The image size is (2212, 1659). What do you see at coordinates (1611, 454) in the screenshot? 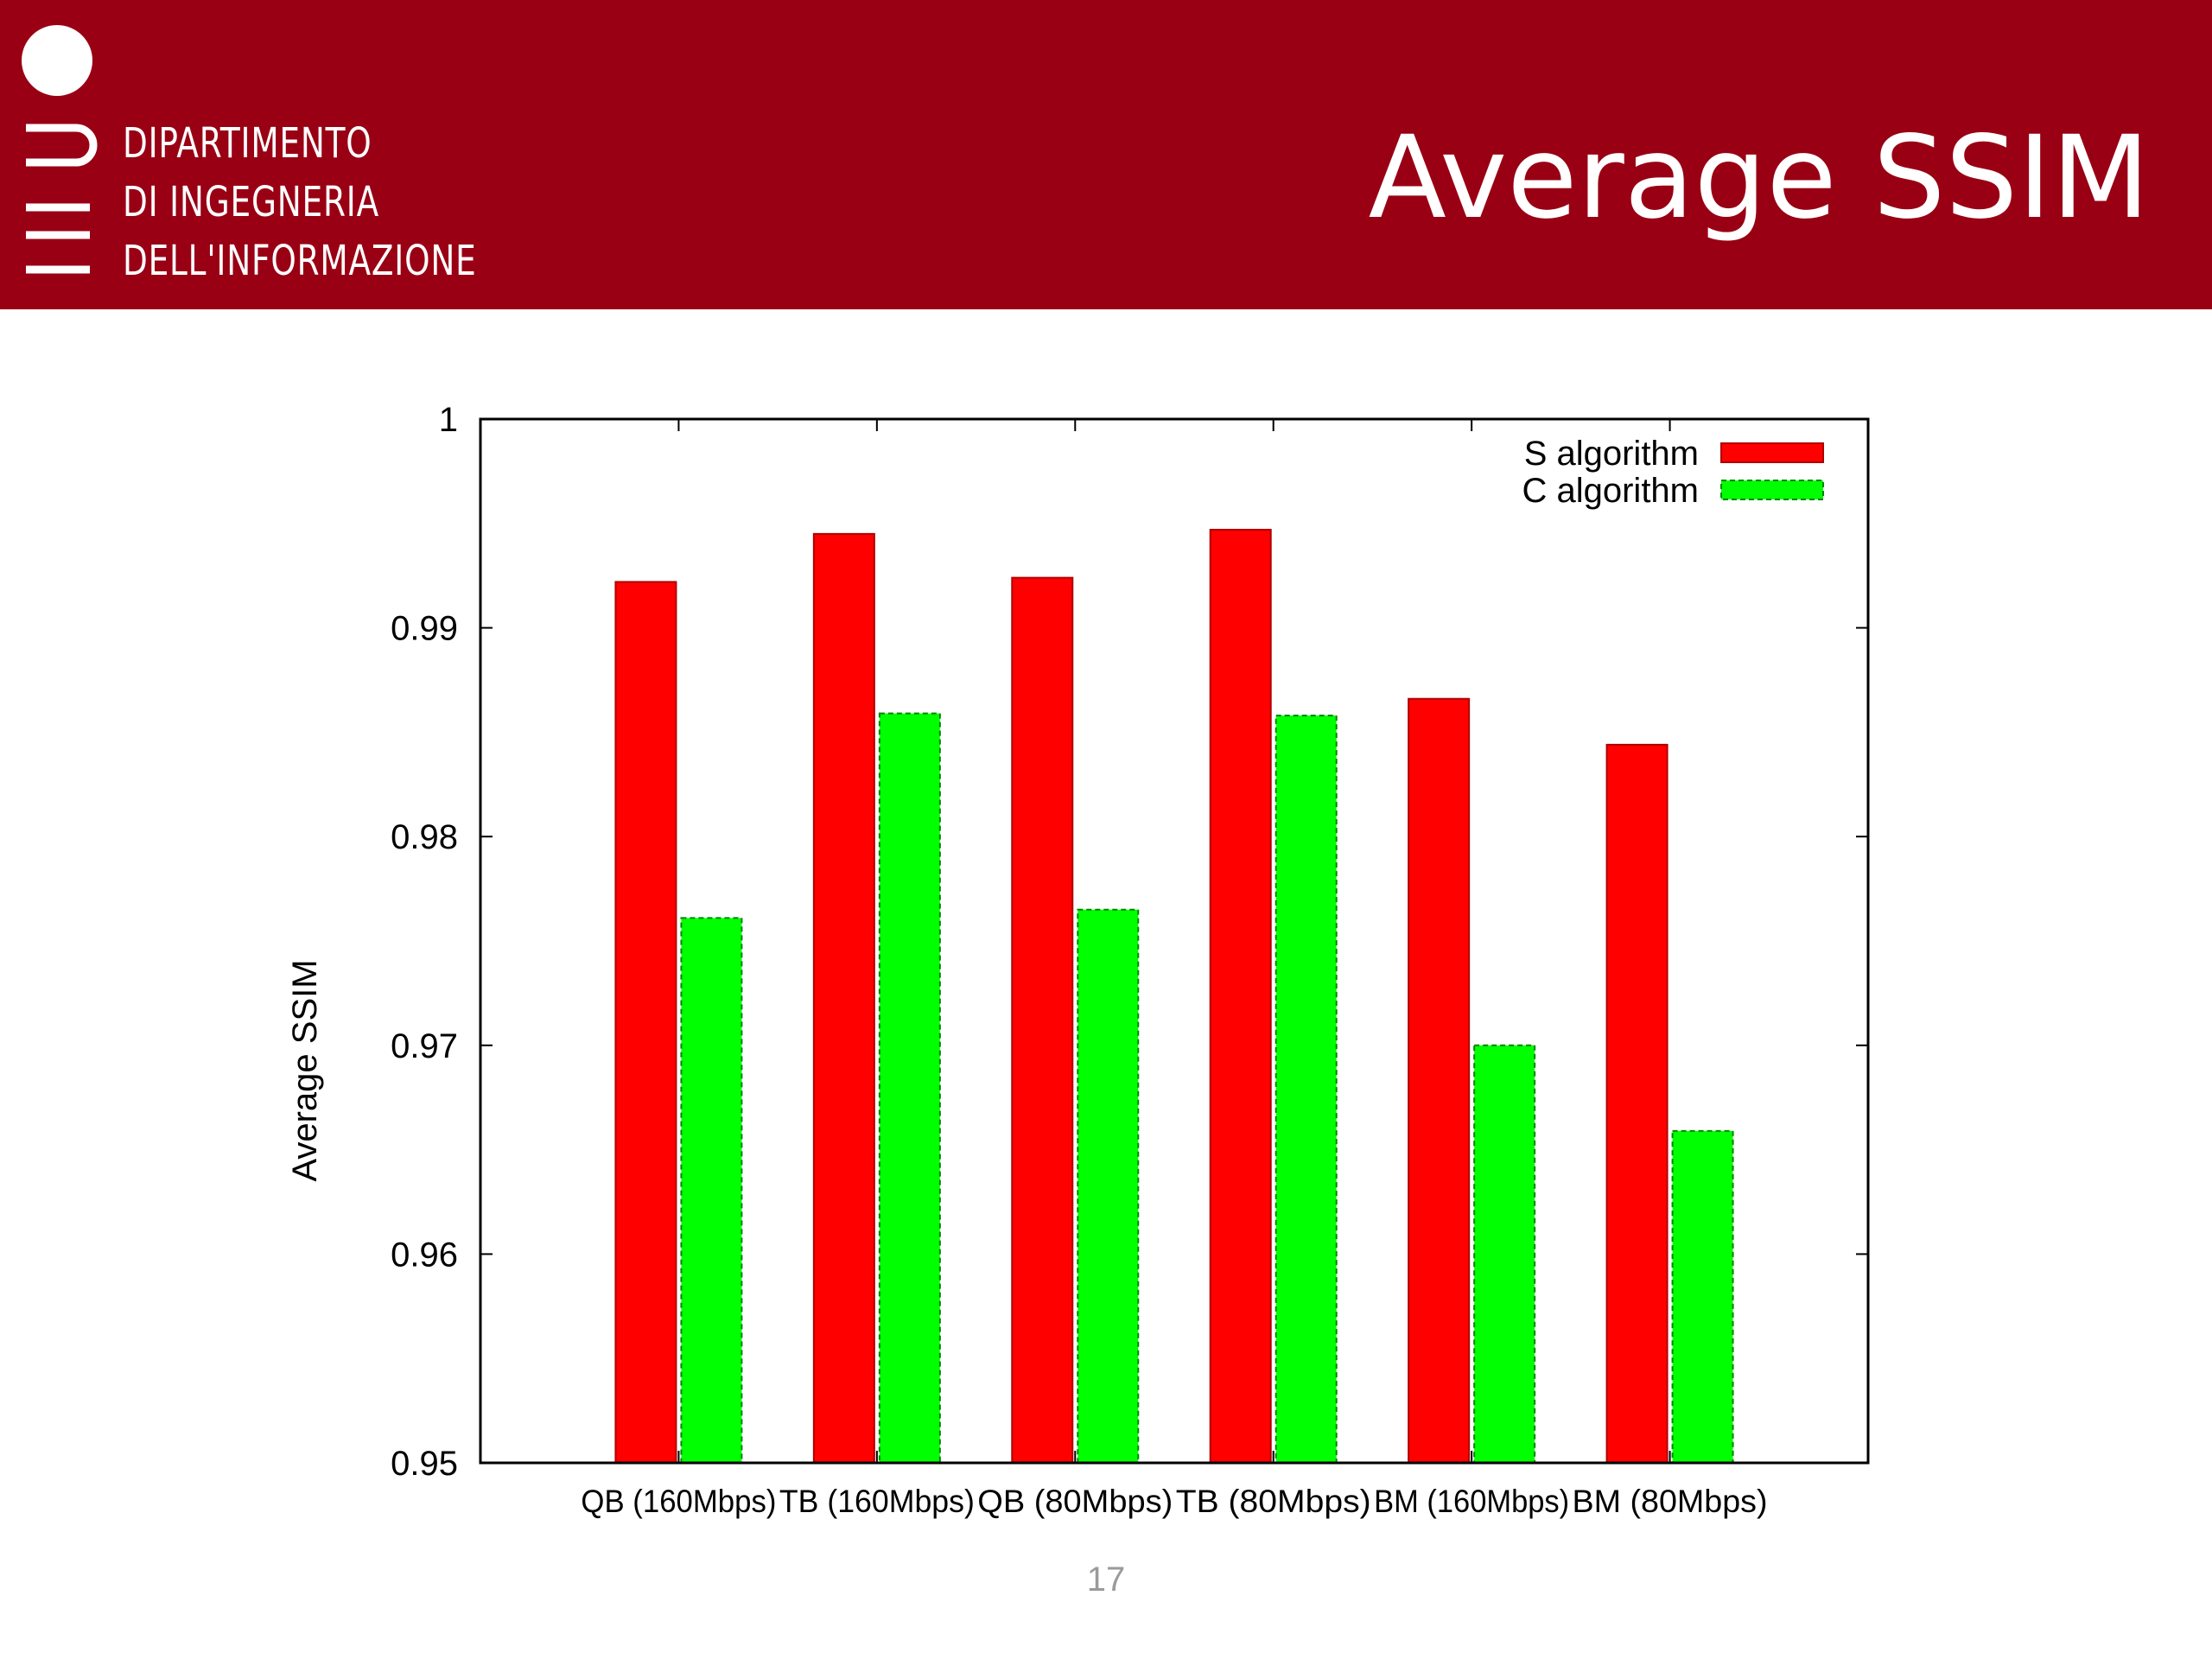
I see `legend-label-s-algorithm: S algorithm` at bounding box center [1611, 454].